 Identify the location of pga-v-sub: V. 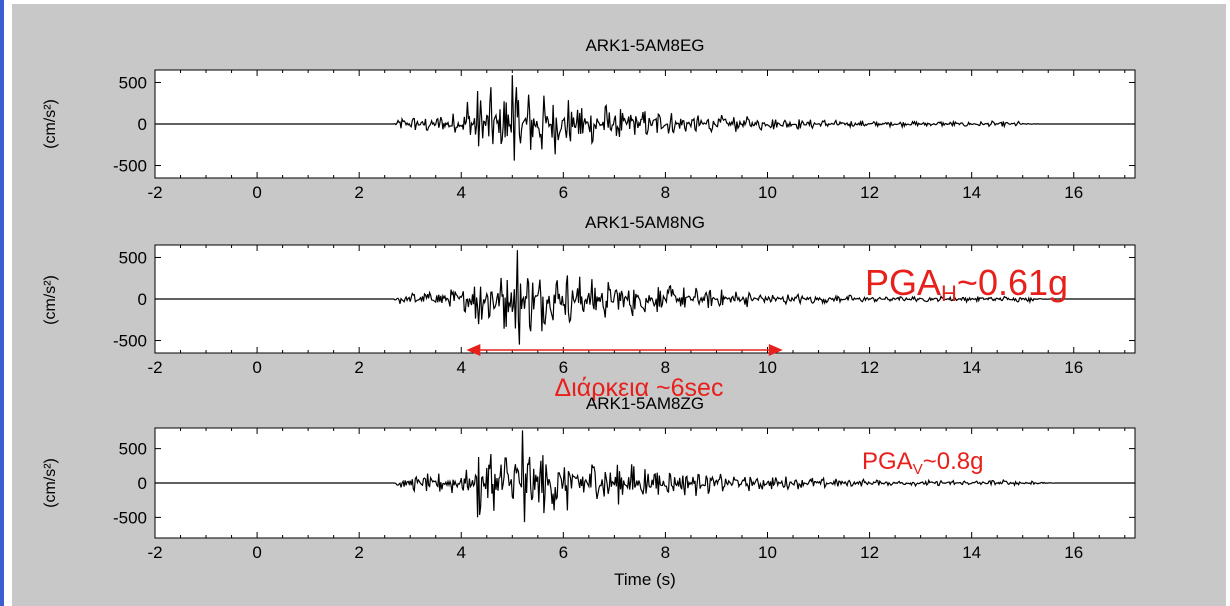
(918, 469).